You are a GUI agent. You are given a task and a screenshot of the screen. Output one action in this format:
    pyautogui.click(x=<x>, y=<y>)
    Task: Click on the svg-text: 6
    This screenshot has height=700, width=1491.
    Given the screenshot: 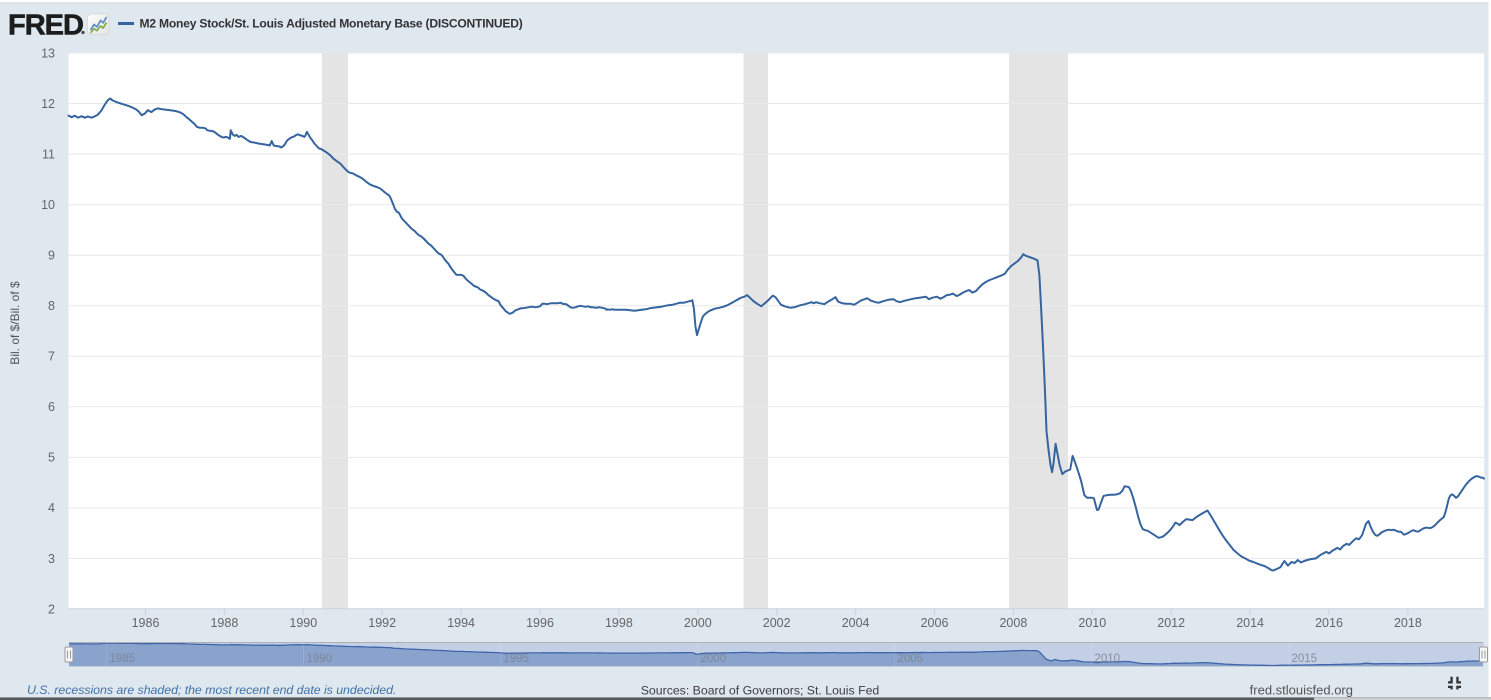 What is the action you would take?
    pyautogui.click(x=51, y=407)
    